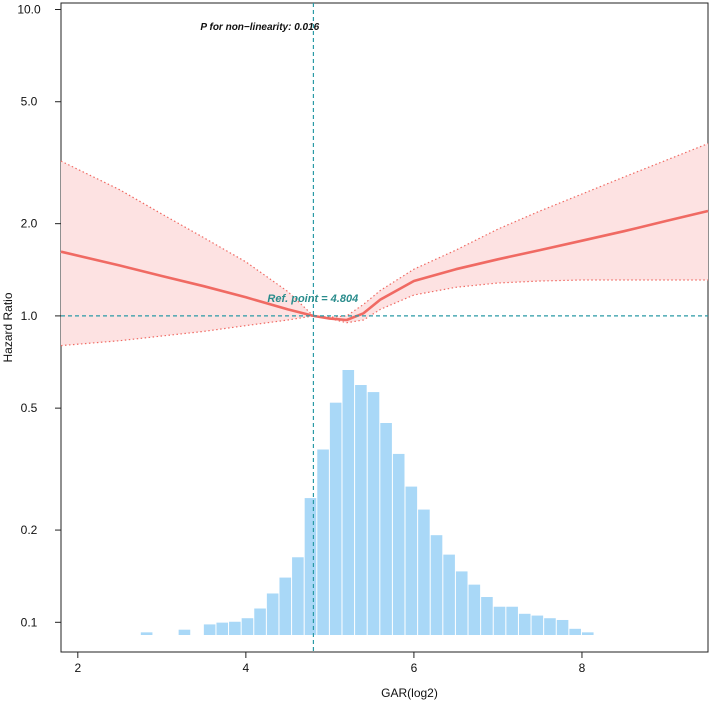  What do you see at coordinates (246, 668) in the screenshot?
I see `x-tick-label: 4` at bounding box center [246, 668].